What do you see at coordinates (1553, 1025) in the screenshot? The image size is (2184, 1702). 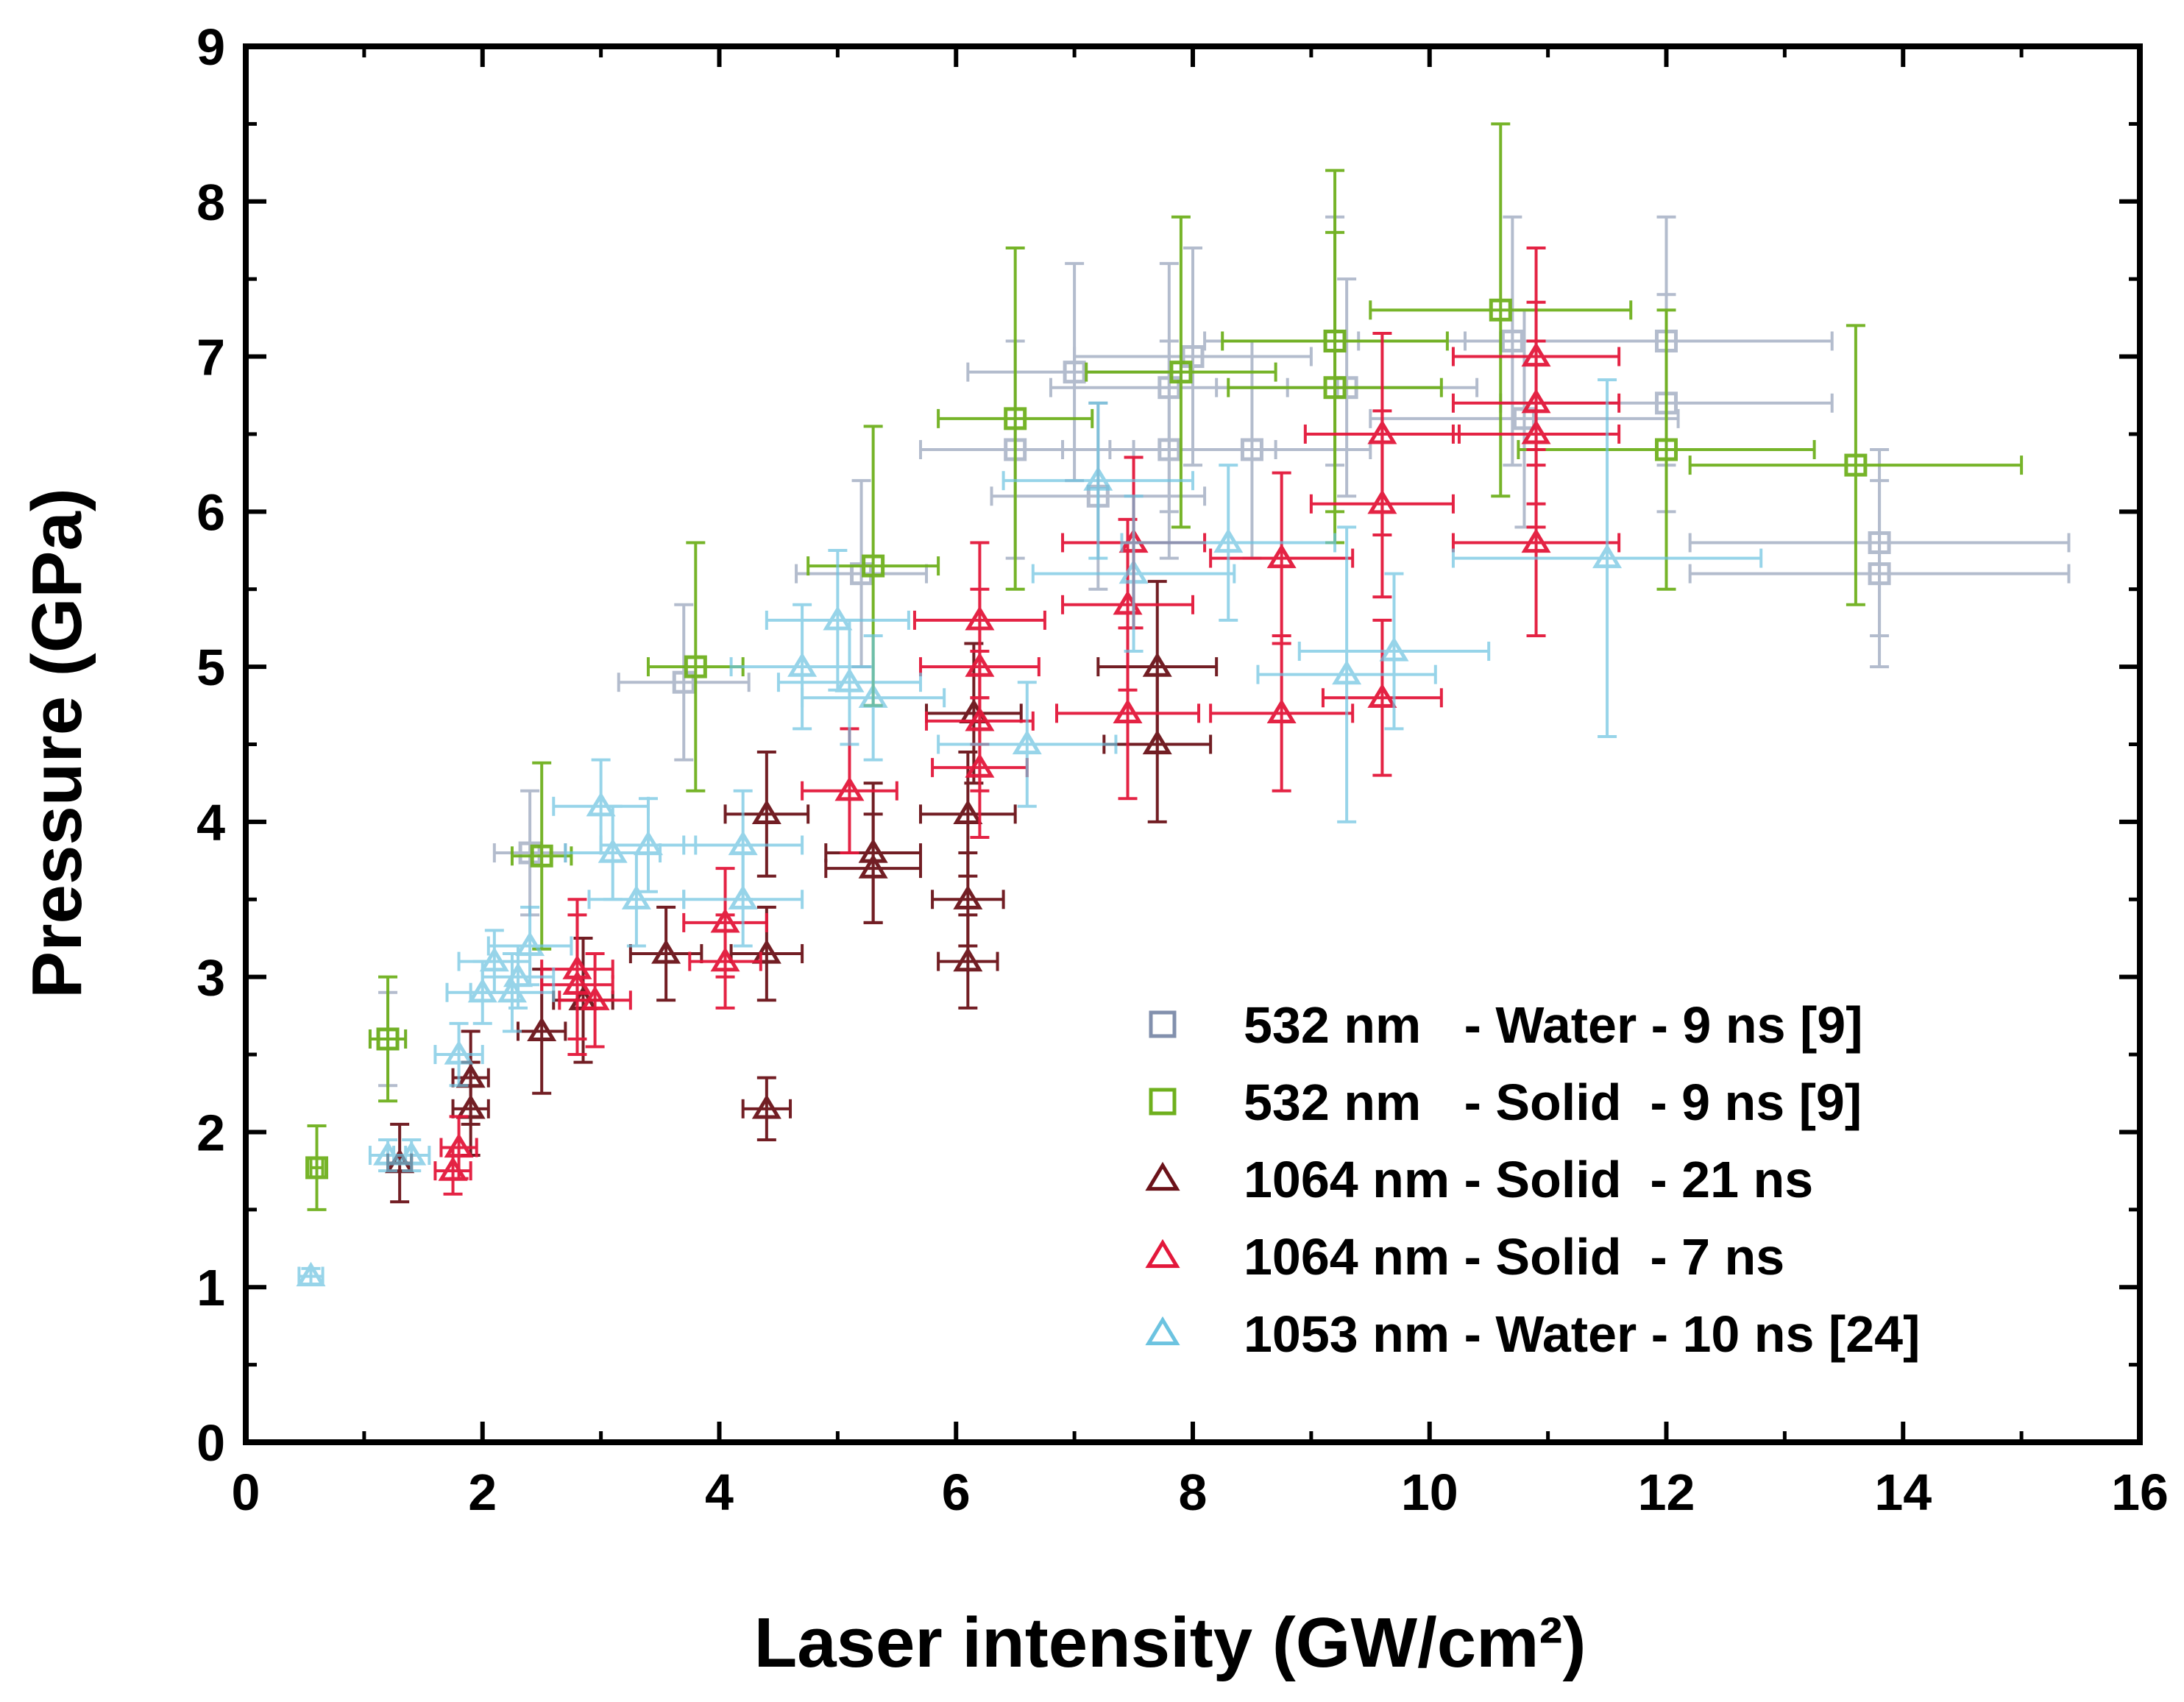 I see `legend-label: 532 nm - Water - 9 ns [9]` at bounding box center [1553, 1025].